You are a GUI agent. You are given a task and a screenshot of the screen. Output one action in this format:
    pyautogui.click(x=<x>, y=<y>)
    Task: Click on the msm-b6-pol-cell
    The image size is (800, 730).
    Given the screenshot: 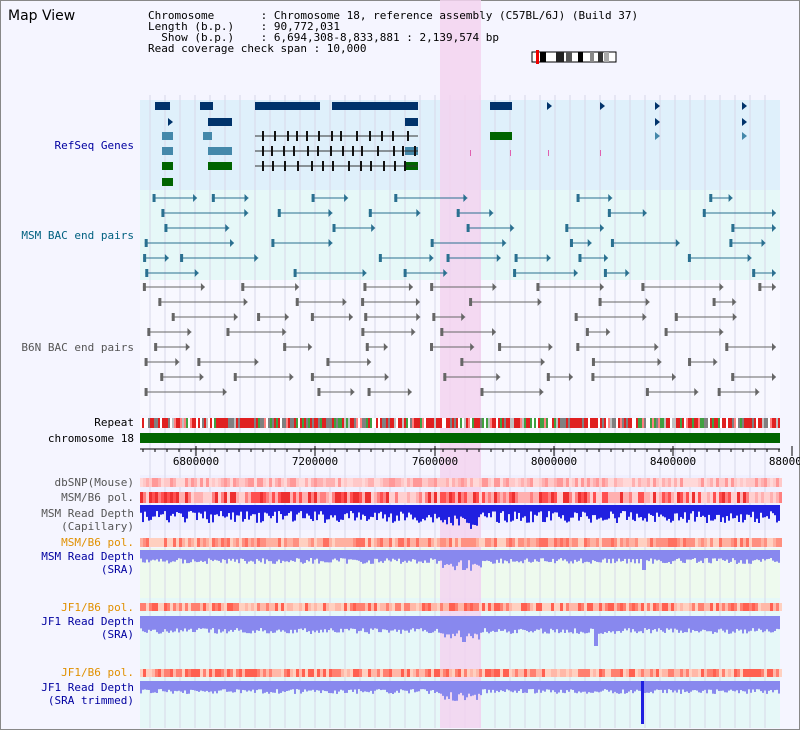 What is the action you would take?
    pyautogui.click(x=252, y=497)
    